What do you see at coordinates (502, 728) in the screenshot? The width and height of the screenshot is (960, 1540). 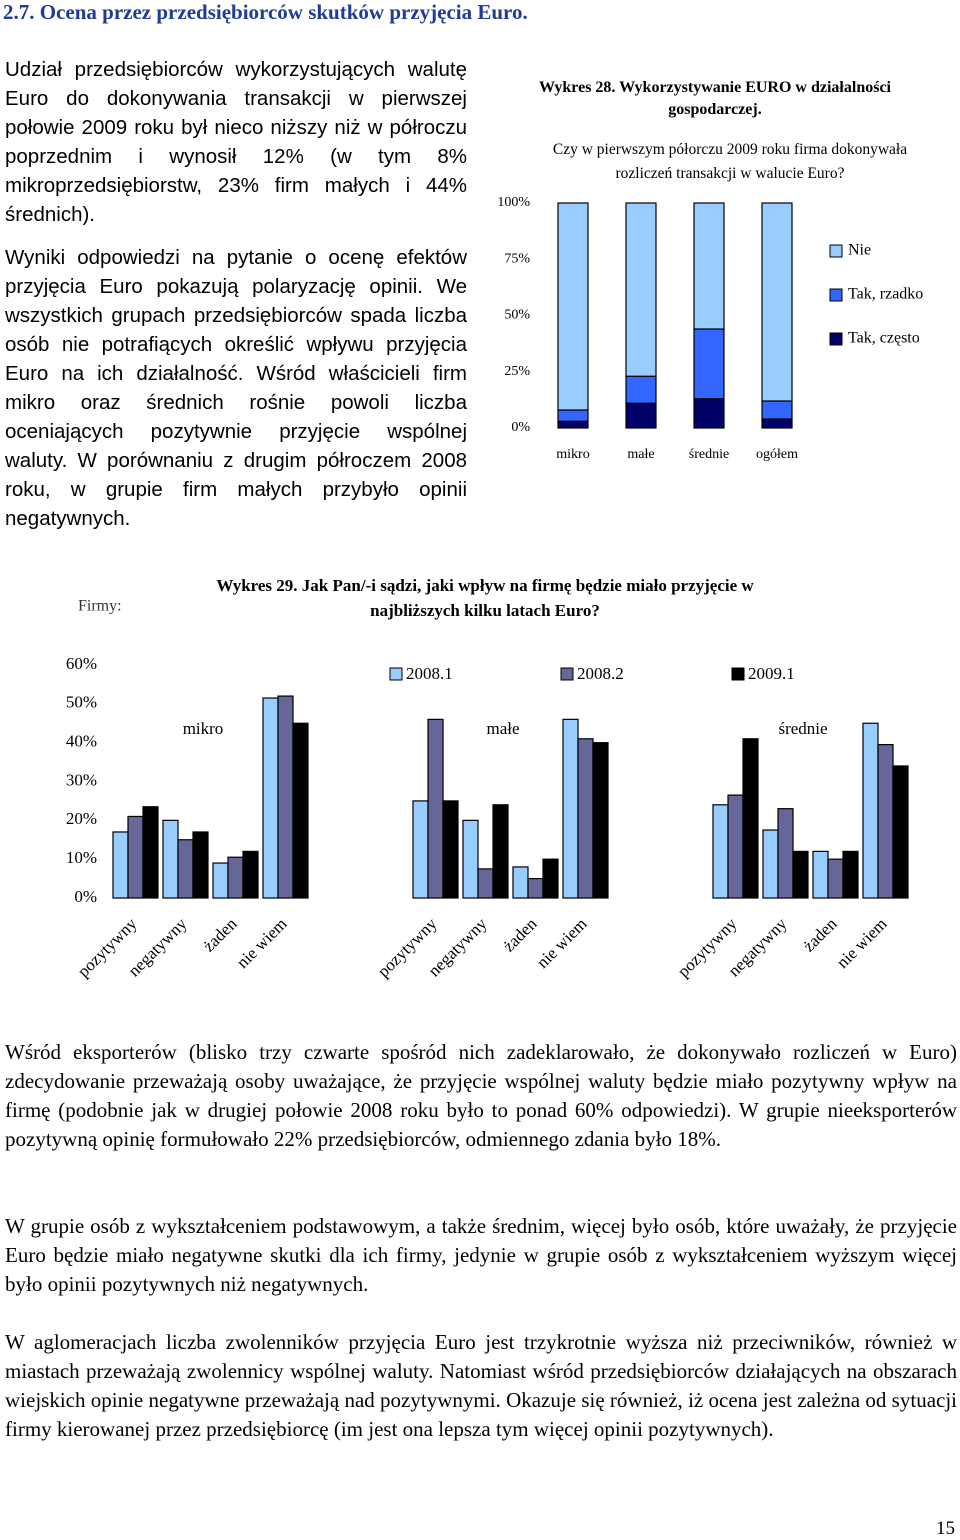 I see `group-label: małe` at bounding box center [502, 728].